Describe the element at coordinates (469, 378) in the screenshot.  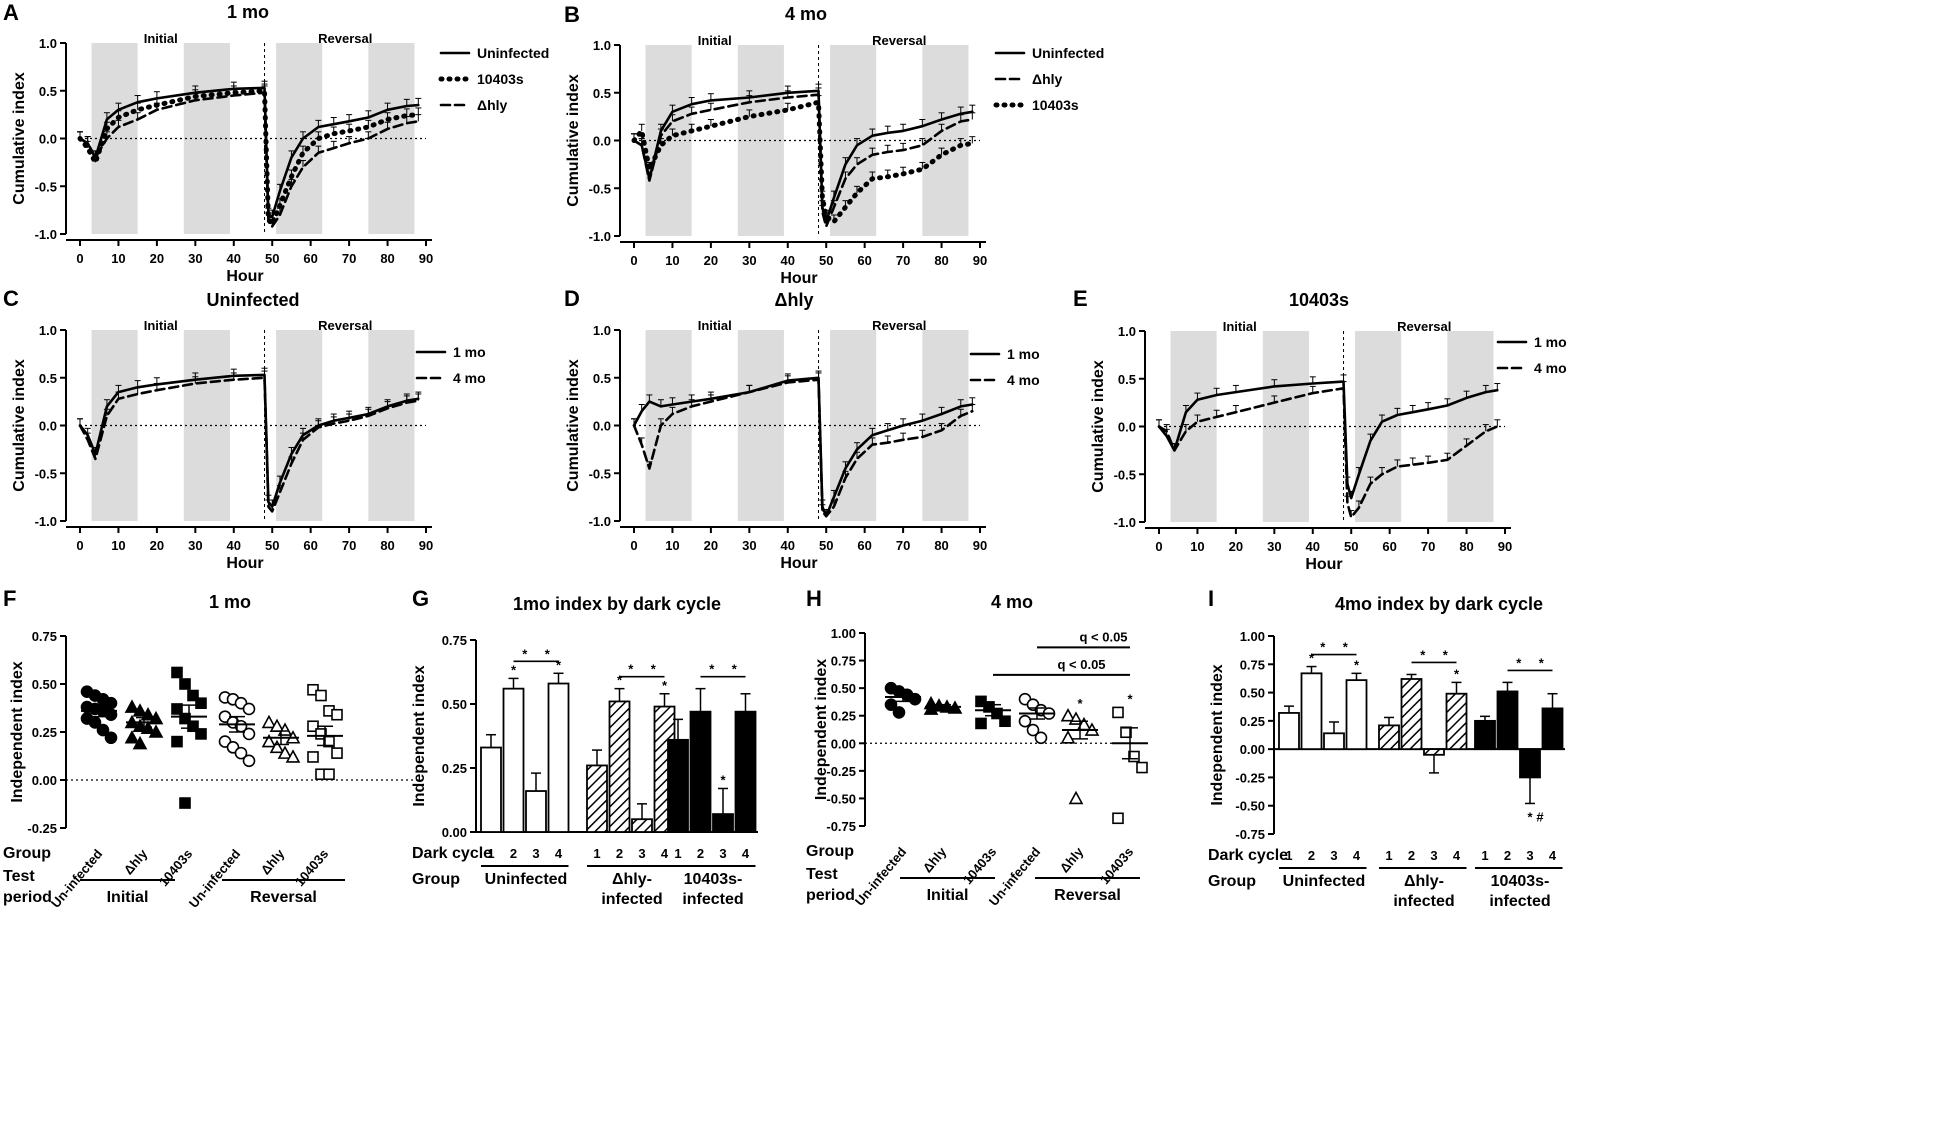
I see `legend-label: 4 mo` at that location.